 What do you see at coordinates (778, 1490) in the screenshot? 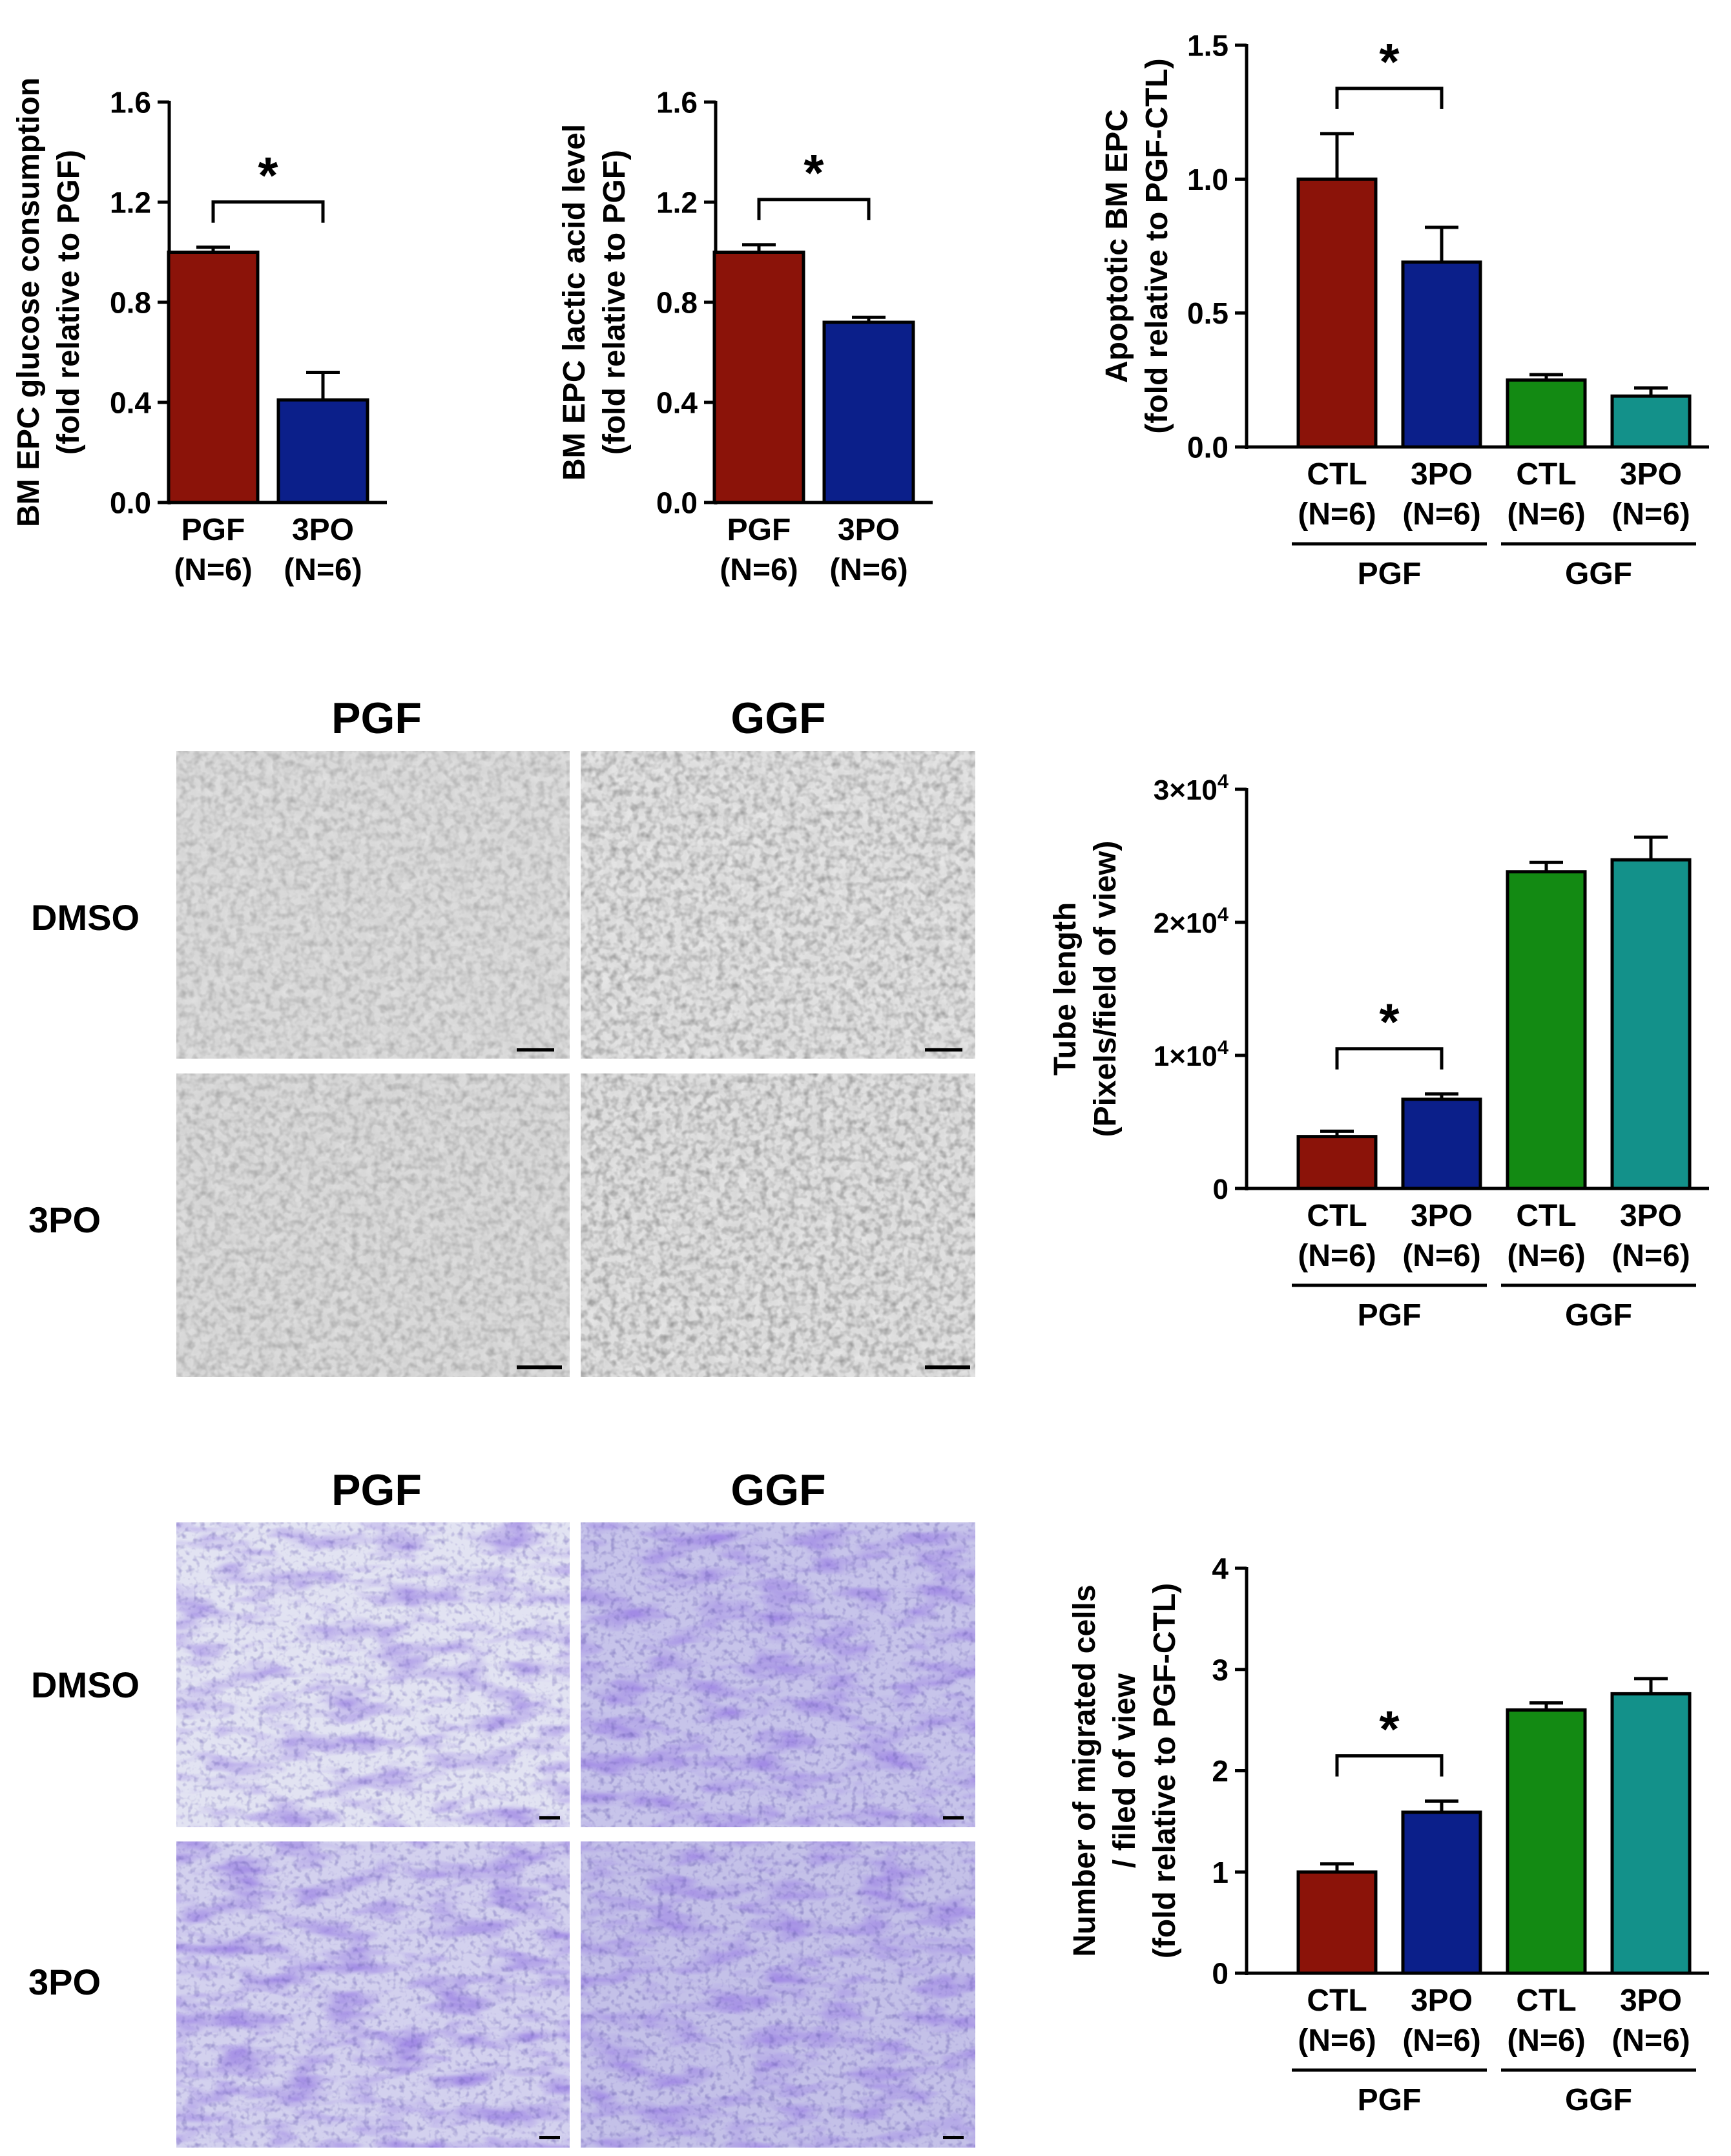
I see `migration-col-label-ggf: GGF` at bounding box center [778, 1490].